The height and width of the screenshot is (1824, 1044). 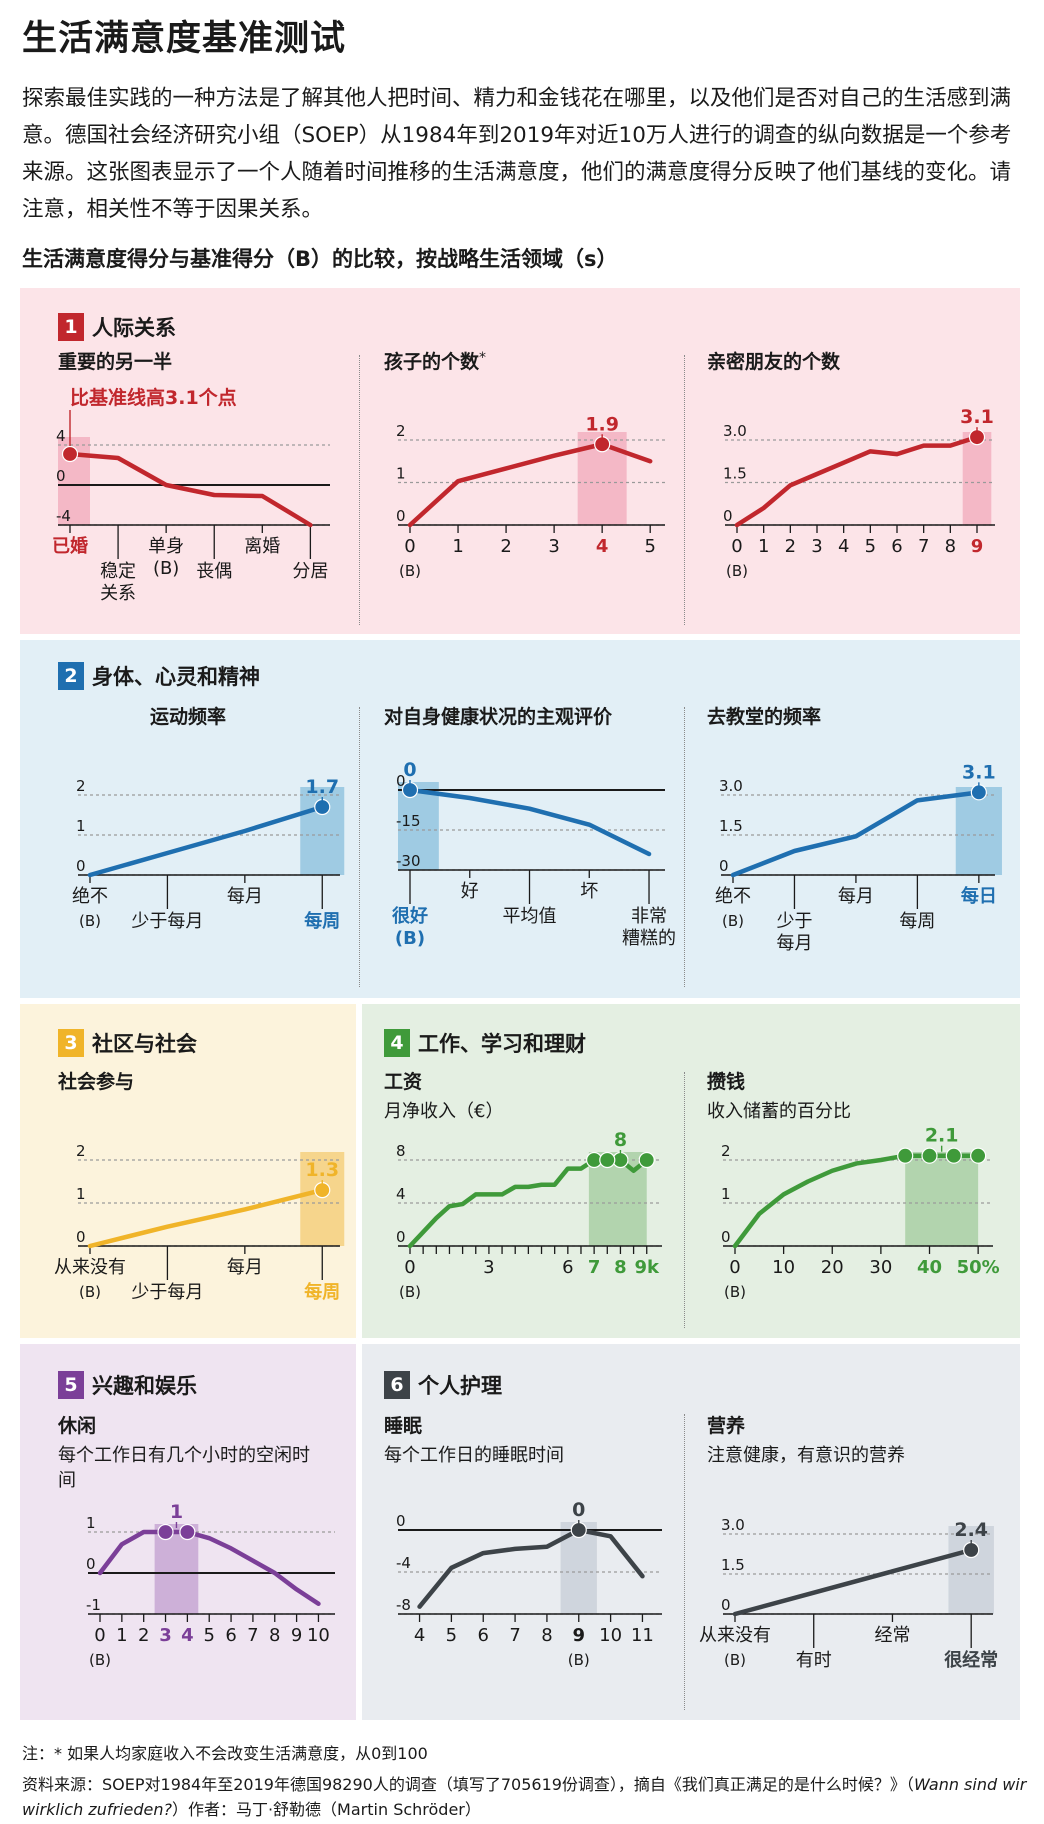 I want to click on chart-title: 社会参与, so click(x=95, y=1081).